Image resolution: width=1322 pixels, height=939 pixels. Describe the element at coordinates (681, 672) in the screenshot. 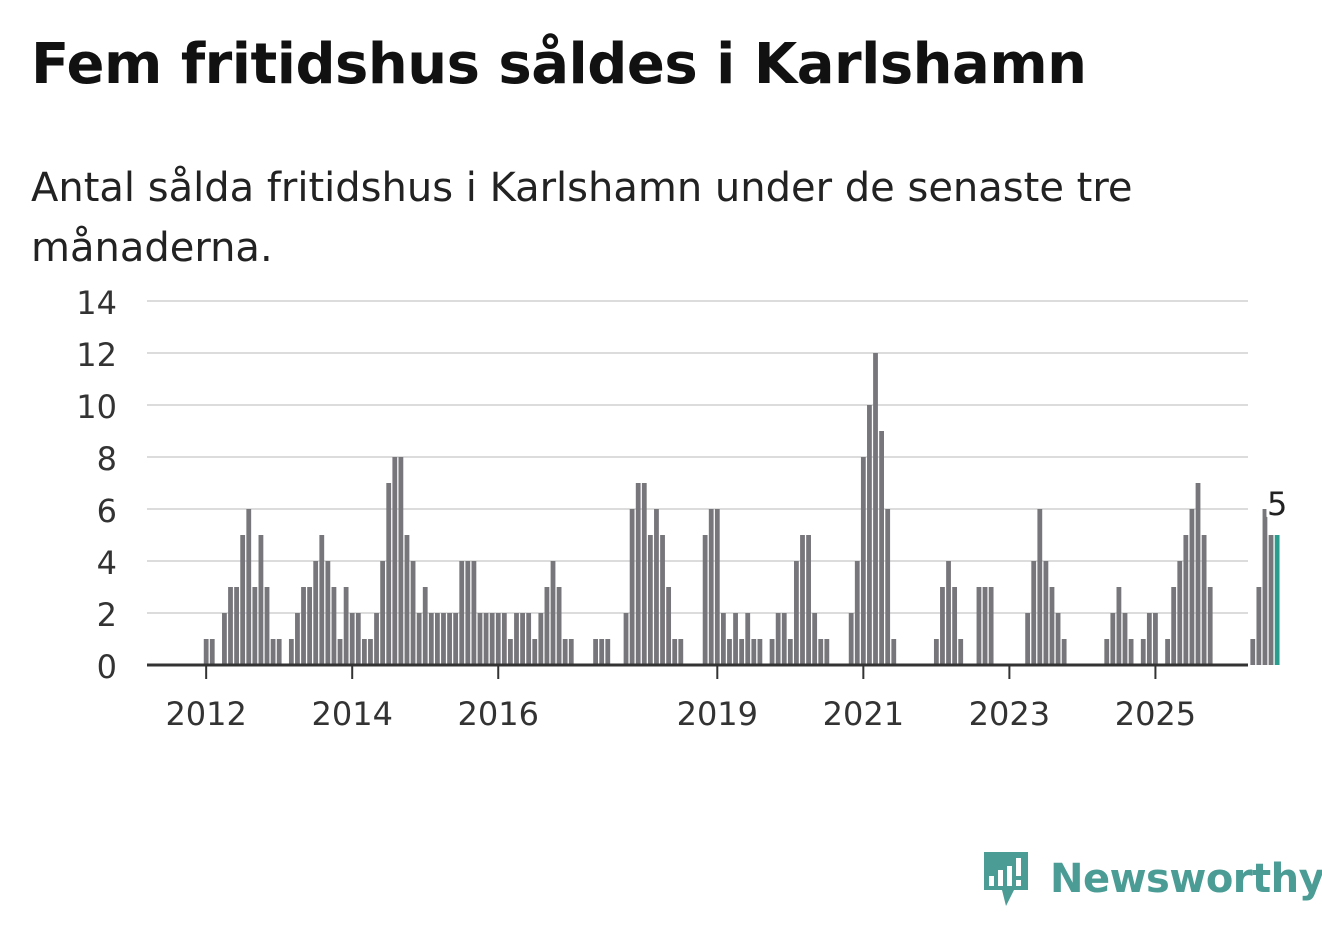

I see `x-axis-ticks` at that location.